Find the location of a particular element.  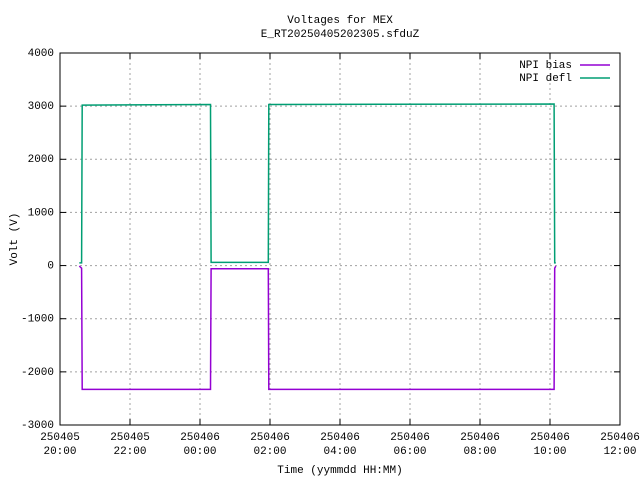

y-tick-label: -3000 is located at coordinates (37, 426).